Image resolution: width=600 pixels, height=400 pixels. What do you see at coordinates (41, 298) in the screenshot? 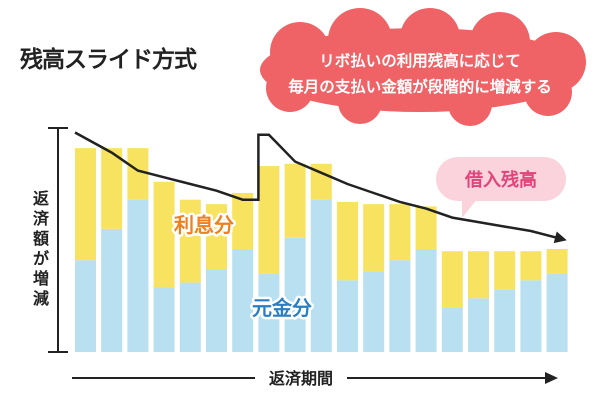
I see `y-axis-label-char: 減` at bounding box center [41, 298].